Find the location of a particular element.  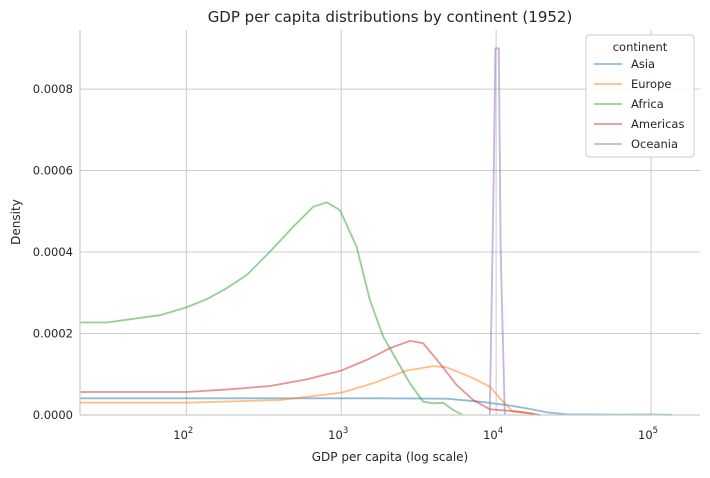

y-tick-label: 0.0004 is located at coordinates (53, 252).